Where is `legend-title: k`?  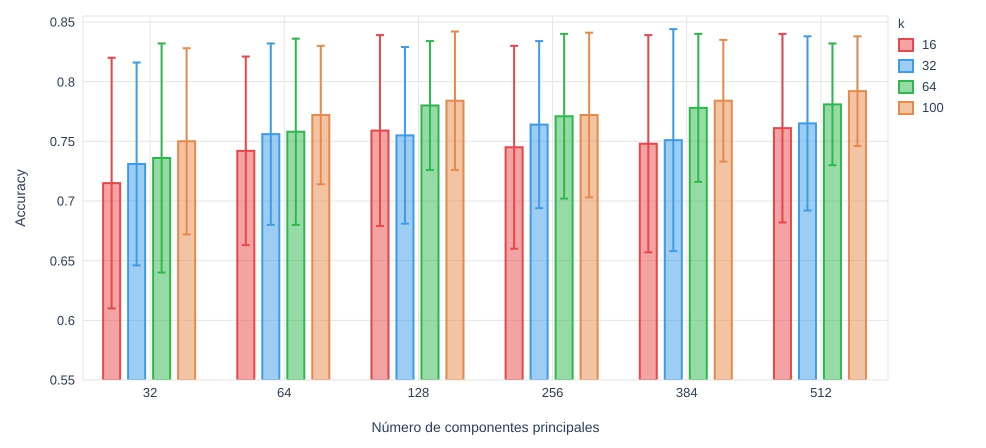 legend-title: k is located at coordinates (902, 23).